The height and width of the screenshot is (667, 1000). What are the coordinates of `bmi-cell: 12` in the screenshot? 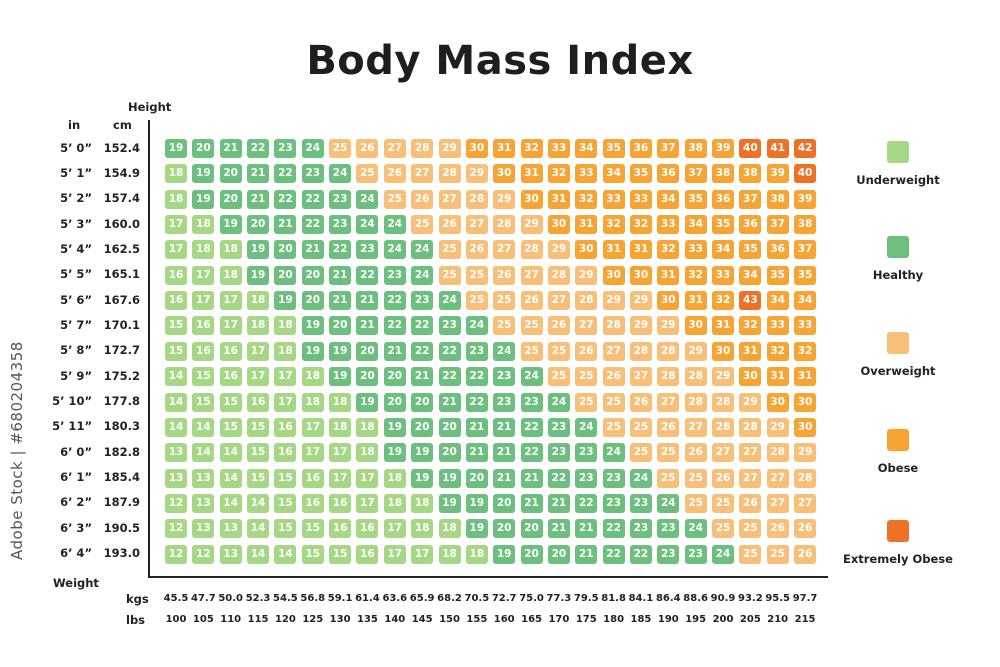 It's located at (176, 529).